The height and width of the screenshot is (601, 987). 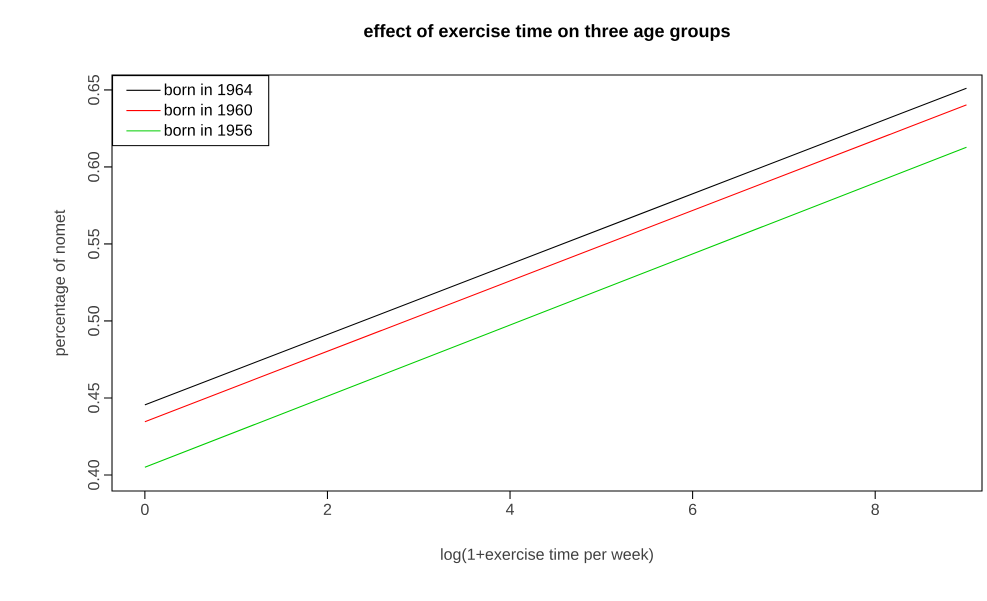 I want to click on legend-label: born in 1964, so click(x=208, y=90).